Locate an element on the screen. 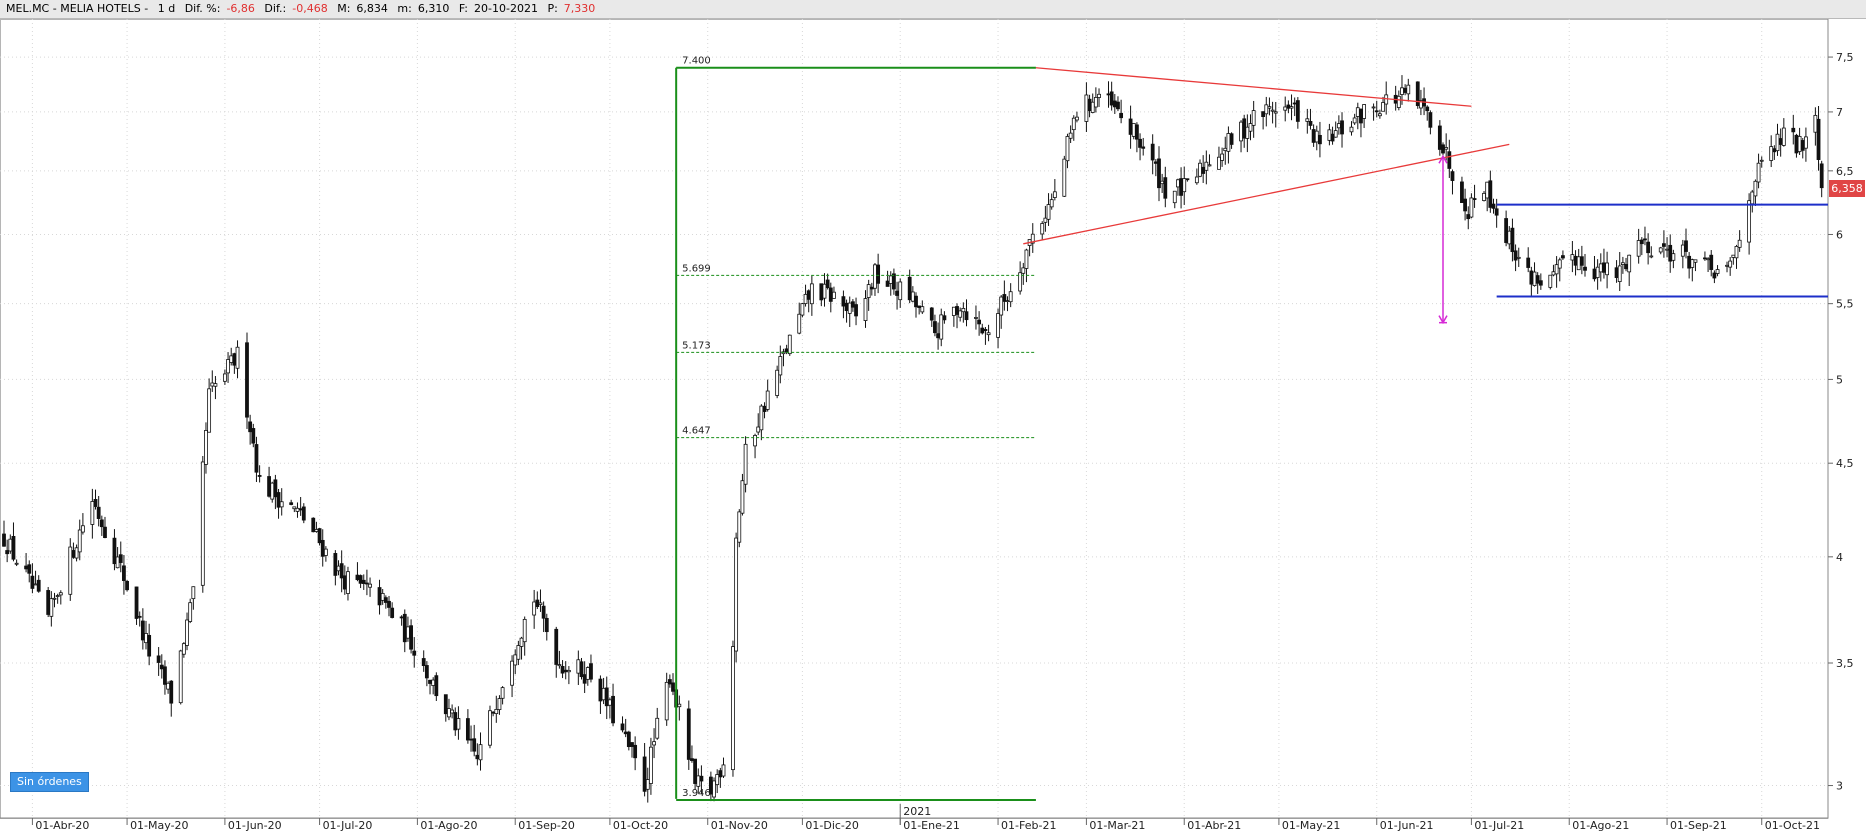 The image size is (1866, 831). y-tick-label: 5 is located at coordinates (1839, 379).